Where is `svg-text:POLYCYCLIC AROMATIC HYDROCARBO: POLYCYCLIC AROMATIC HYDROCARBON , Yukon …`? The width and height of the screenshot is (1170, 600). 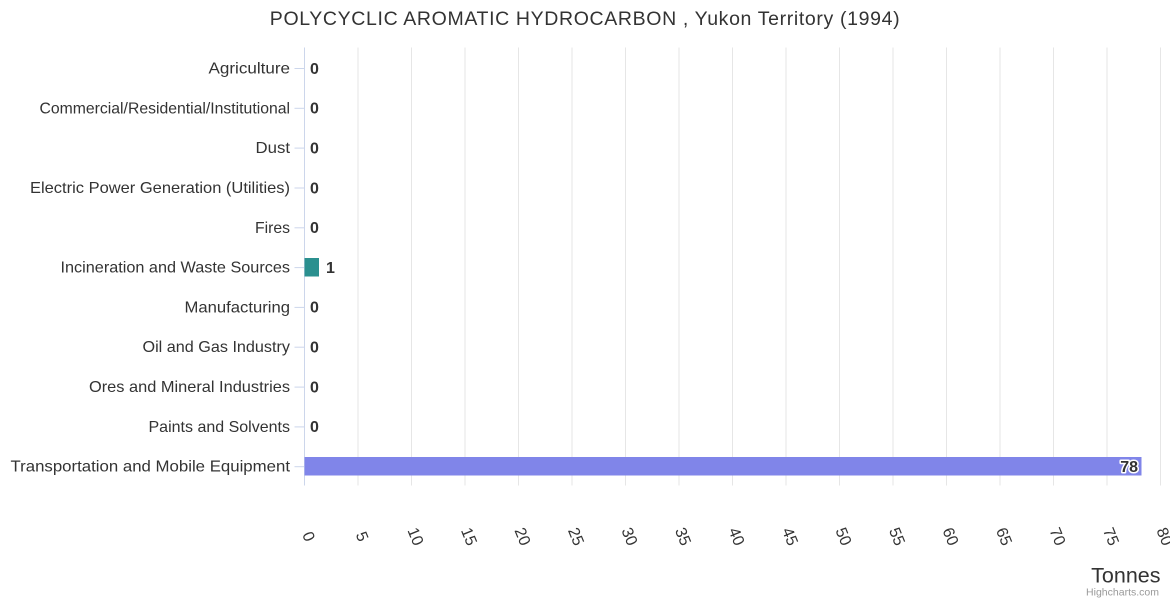
svg-text:POLYCYCLIC AROMATIC HYDROCARBO: POLYCYCLIC AROMATIC HYDROCARBON , Yukon … is located at coordinates (585, 19).